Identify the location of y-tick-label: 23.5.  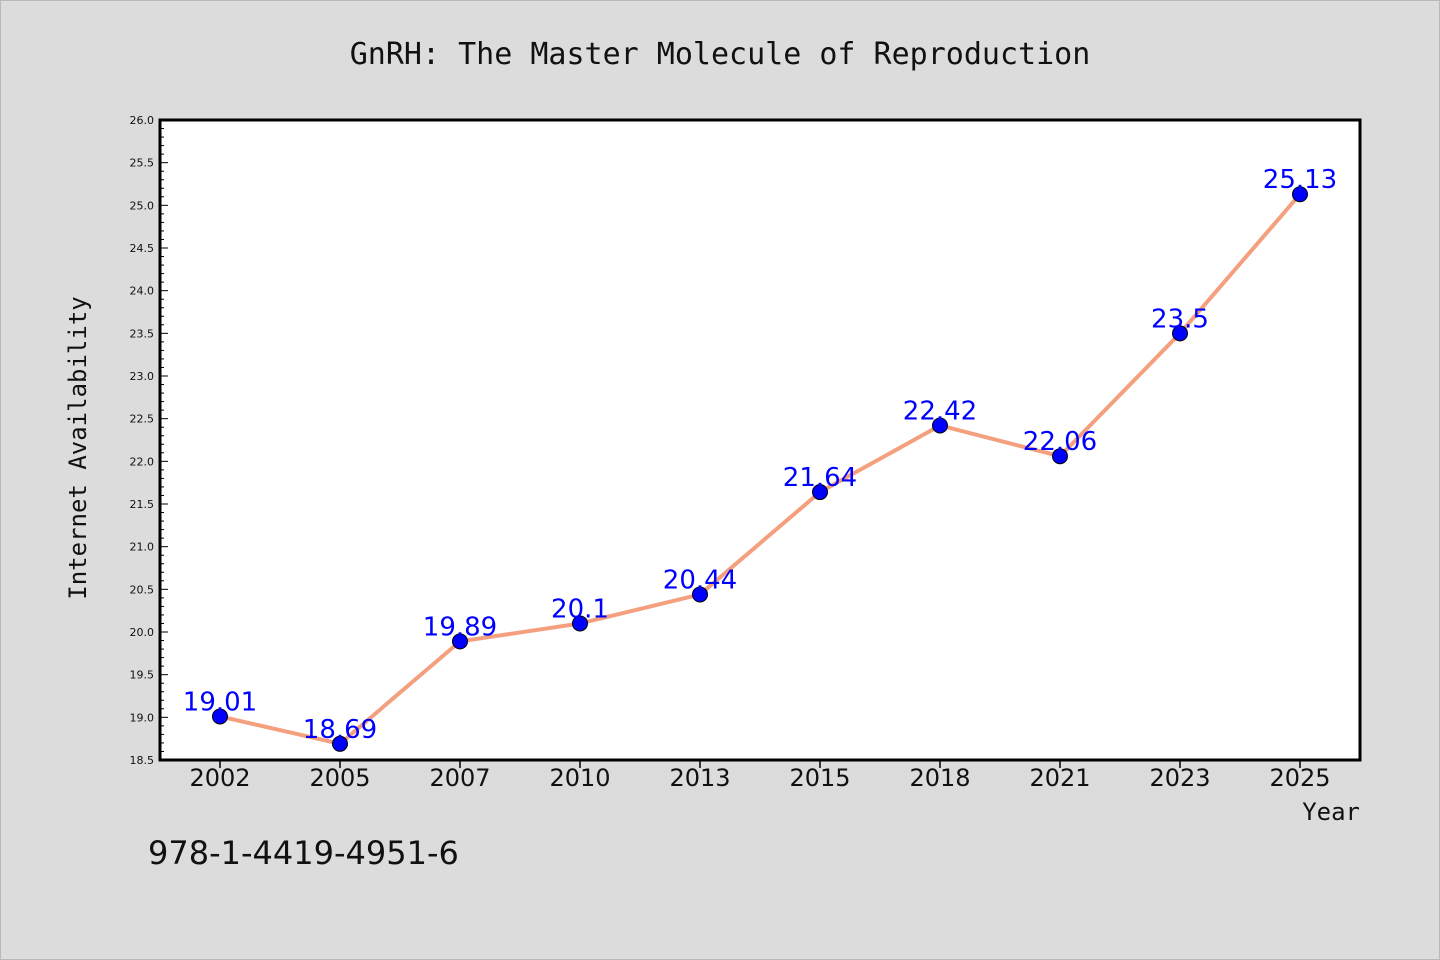
(142, 333).